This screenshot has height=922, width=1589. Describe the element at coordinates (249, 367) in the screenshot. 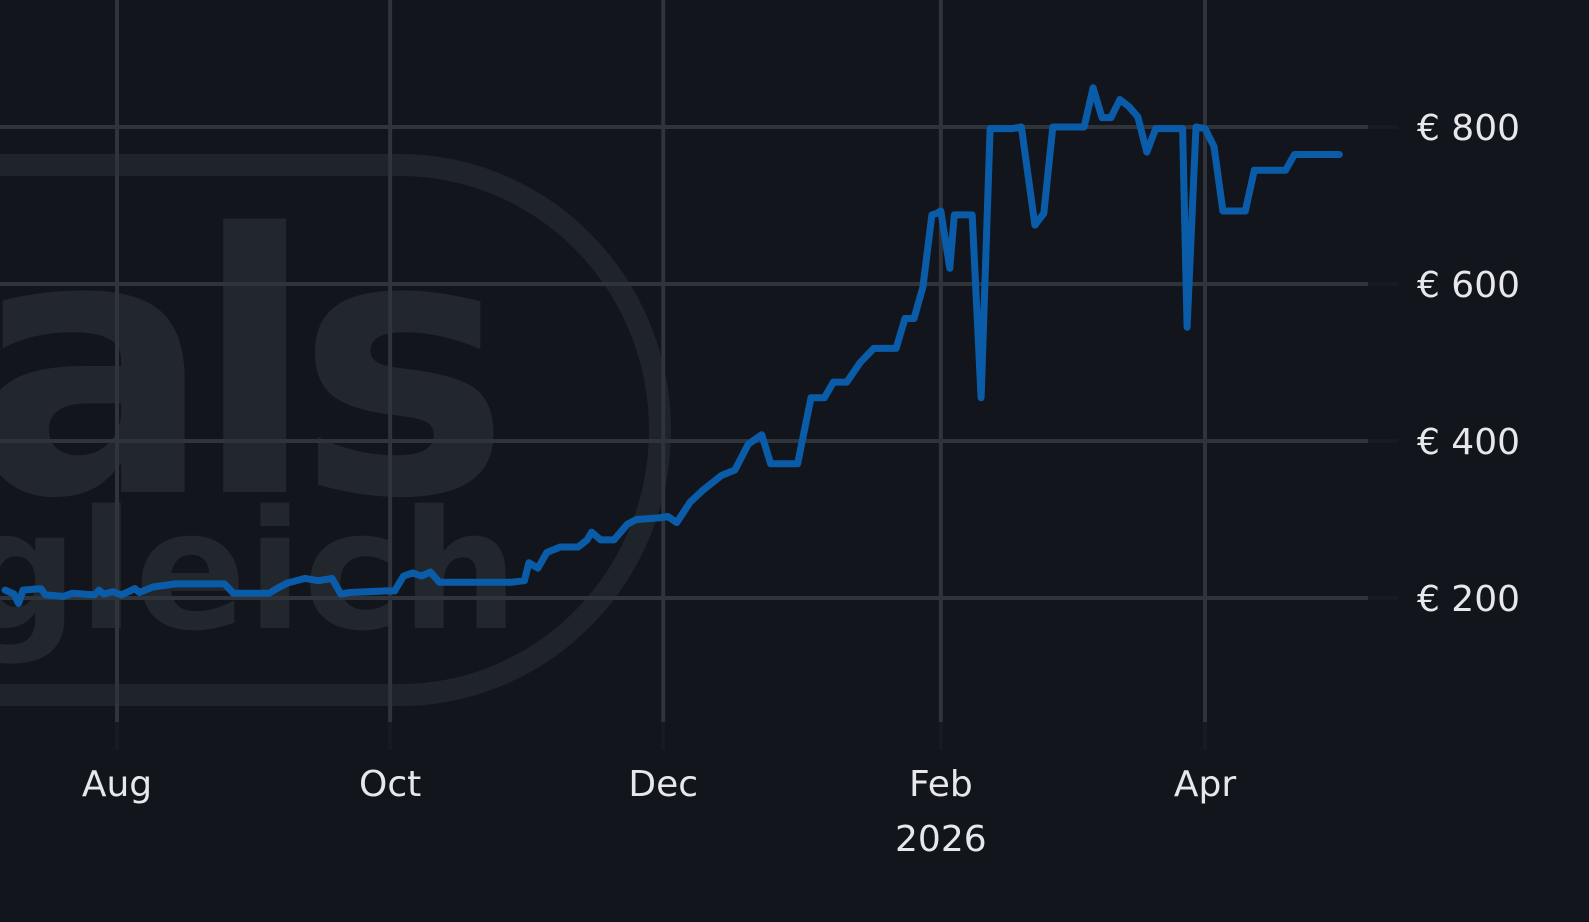

I see `watermark-text-main: als` at that location.